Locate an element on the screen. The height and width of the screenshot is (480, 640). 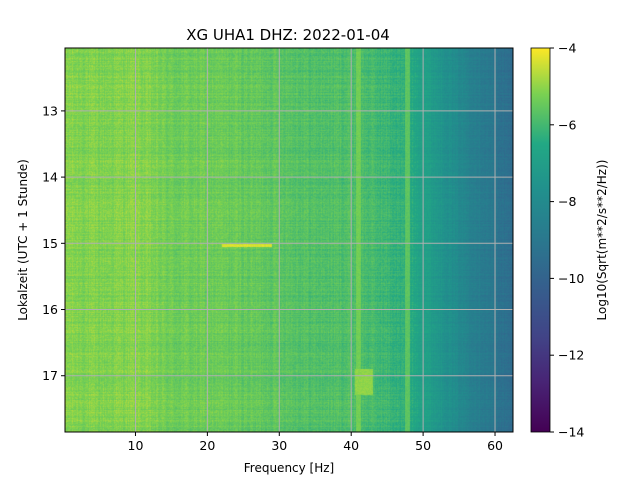
colorbar: −4 −6 −8 −10 −12 −14 is located at coordinates (557, 240).